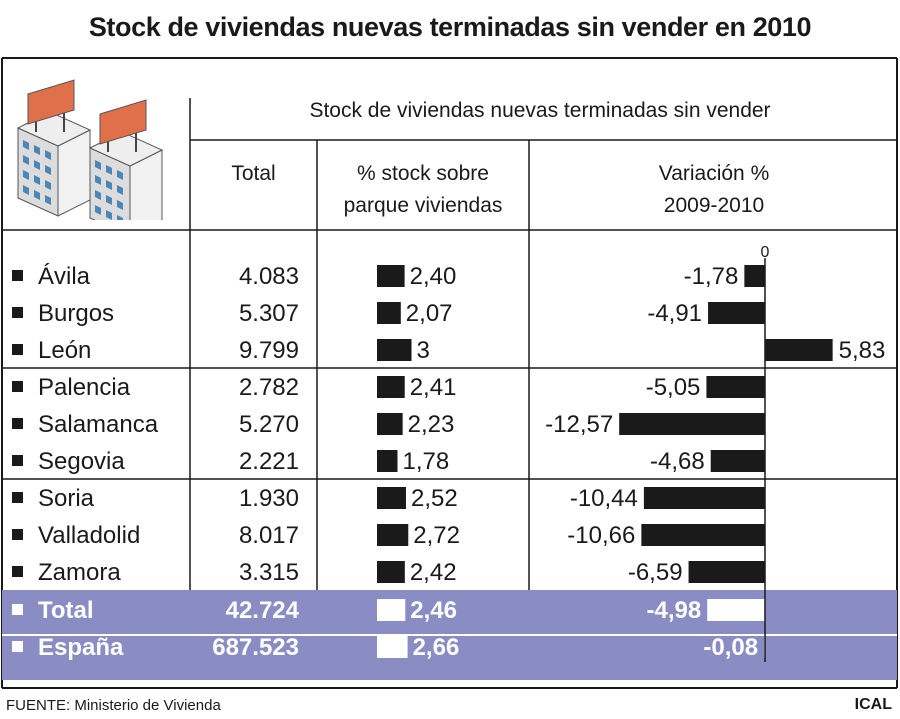 This screenshot has width=900, height=719. I want to click on row-pct-label: 2,40, so click(433, 276).